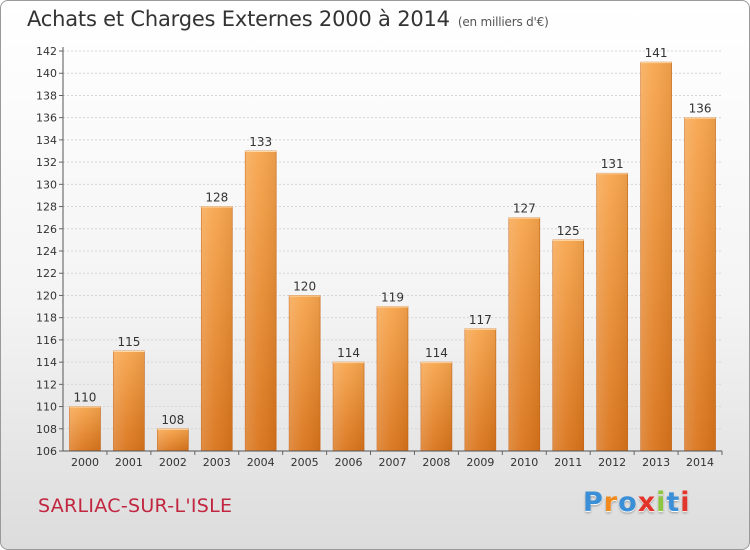 The image size is (750, 550). I want to click on y-tick-label: 134, so click(46, 140).